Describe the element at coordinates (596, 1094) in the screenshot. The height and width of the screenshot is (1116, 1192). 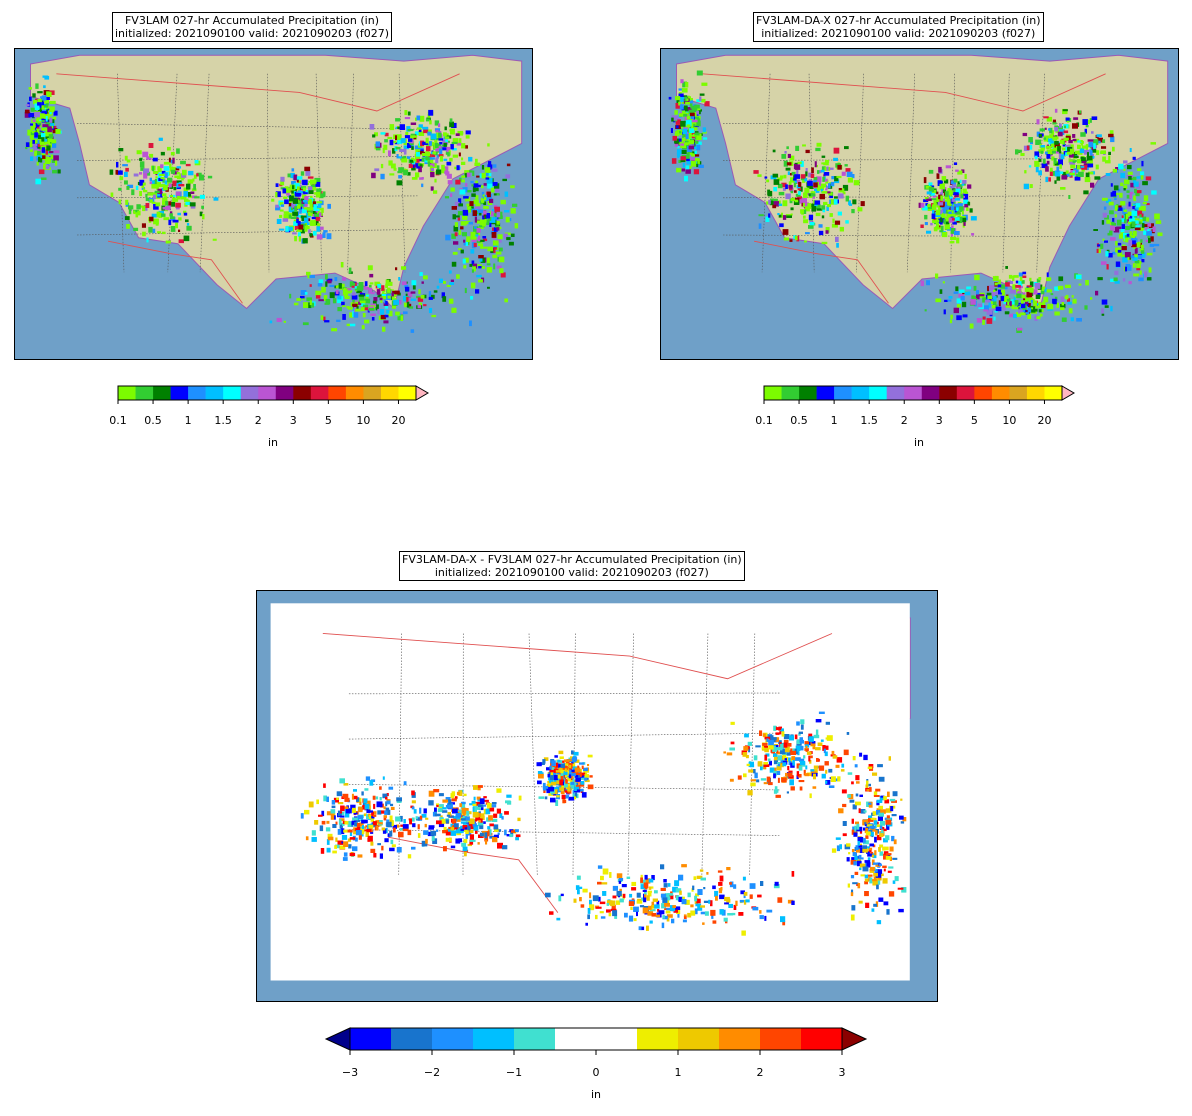
I see `colorbar-unit-diff: in` at that location.